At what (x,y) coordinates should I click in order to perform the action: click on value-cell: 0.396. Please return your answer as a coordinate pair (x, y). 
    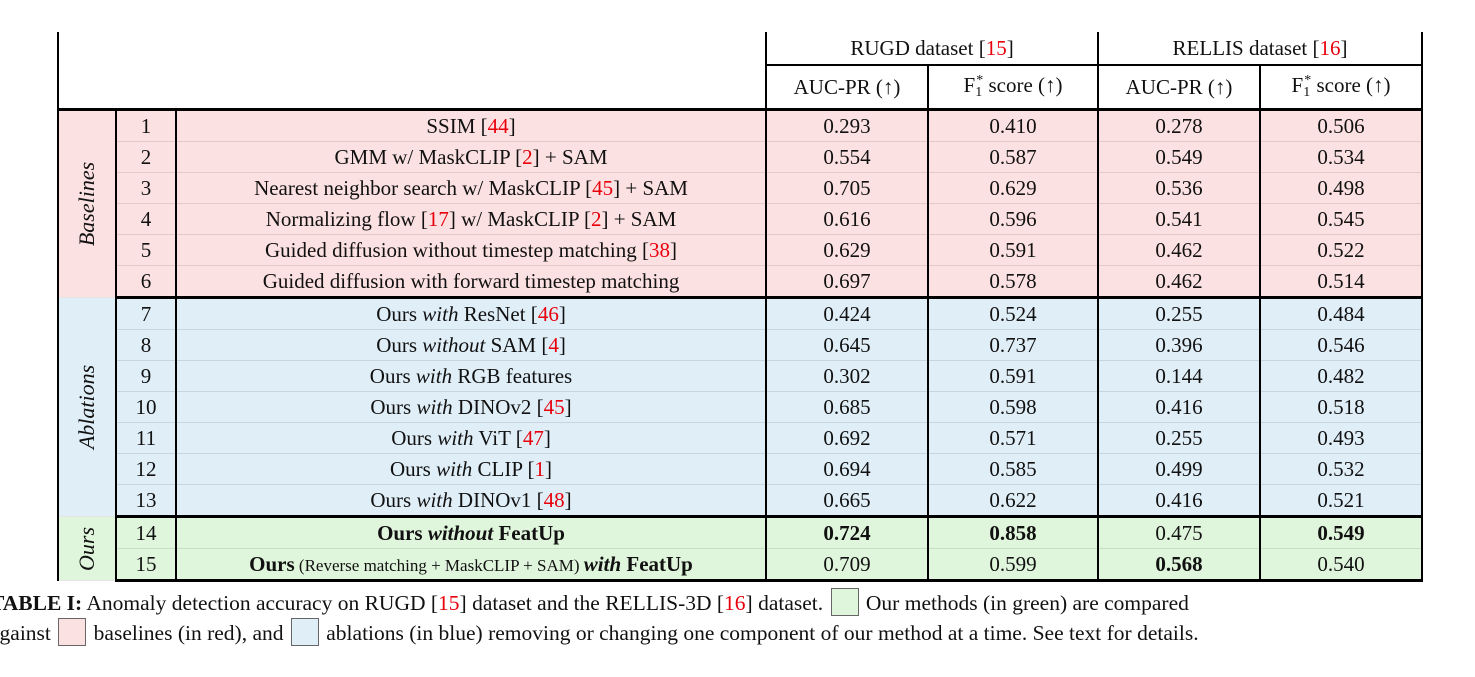
    Looking at the image, I should click on (1179, 345).